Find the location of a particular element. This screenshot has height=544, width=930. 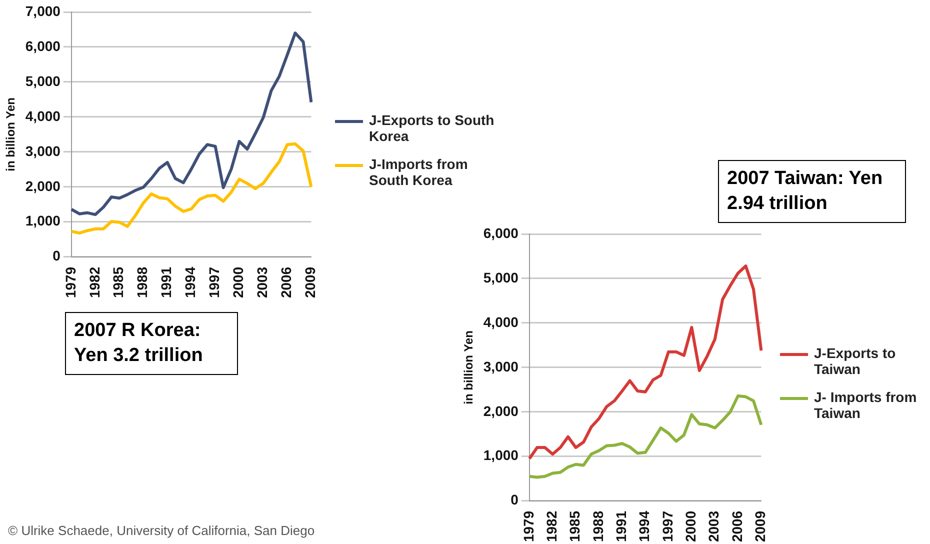

text: 2007 R Korea: Yen 3.2 trillion is located at coordinates (151, 344).